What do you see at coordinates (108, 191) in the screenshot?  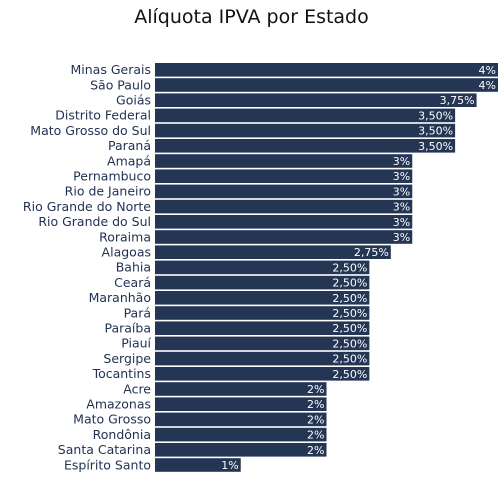 I see `category-label: Rio de Janeiro` at bounding box center [108, 191].